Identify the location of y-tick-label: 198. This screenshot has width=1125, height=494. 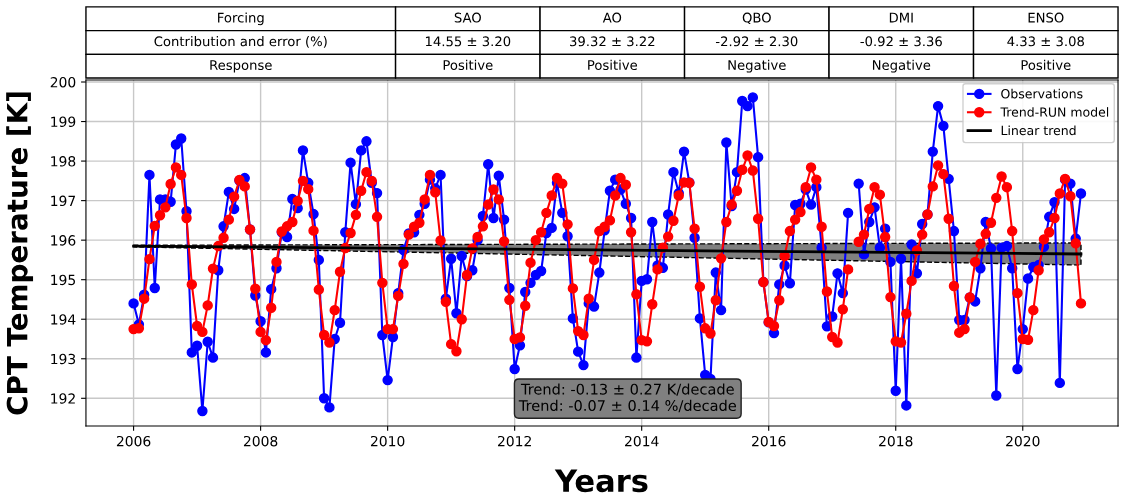
(63, 161).